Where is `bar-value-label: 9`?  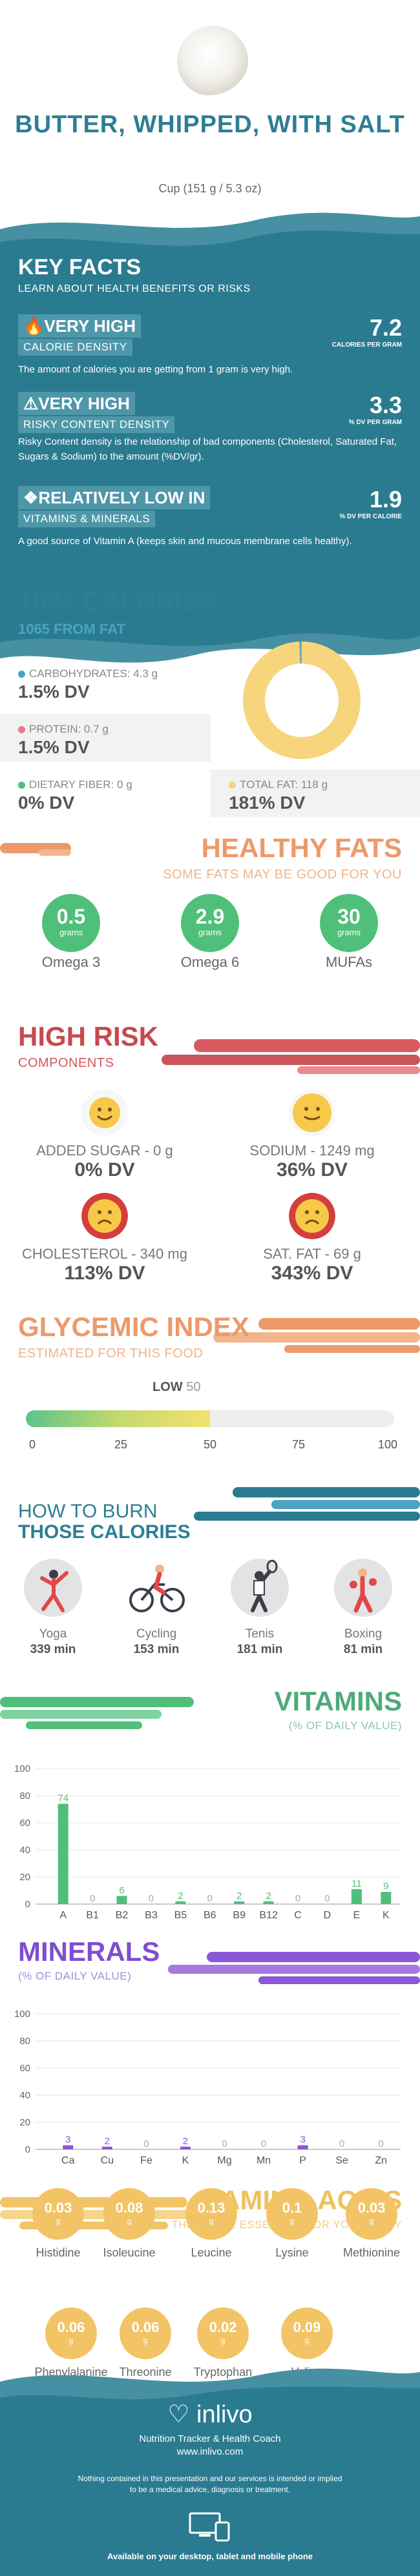
bar-value-label: 9 is located at coordinates (386, 1886).